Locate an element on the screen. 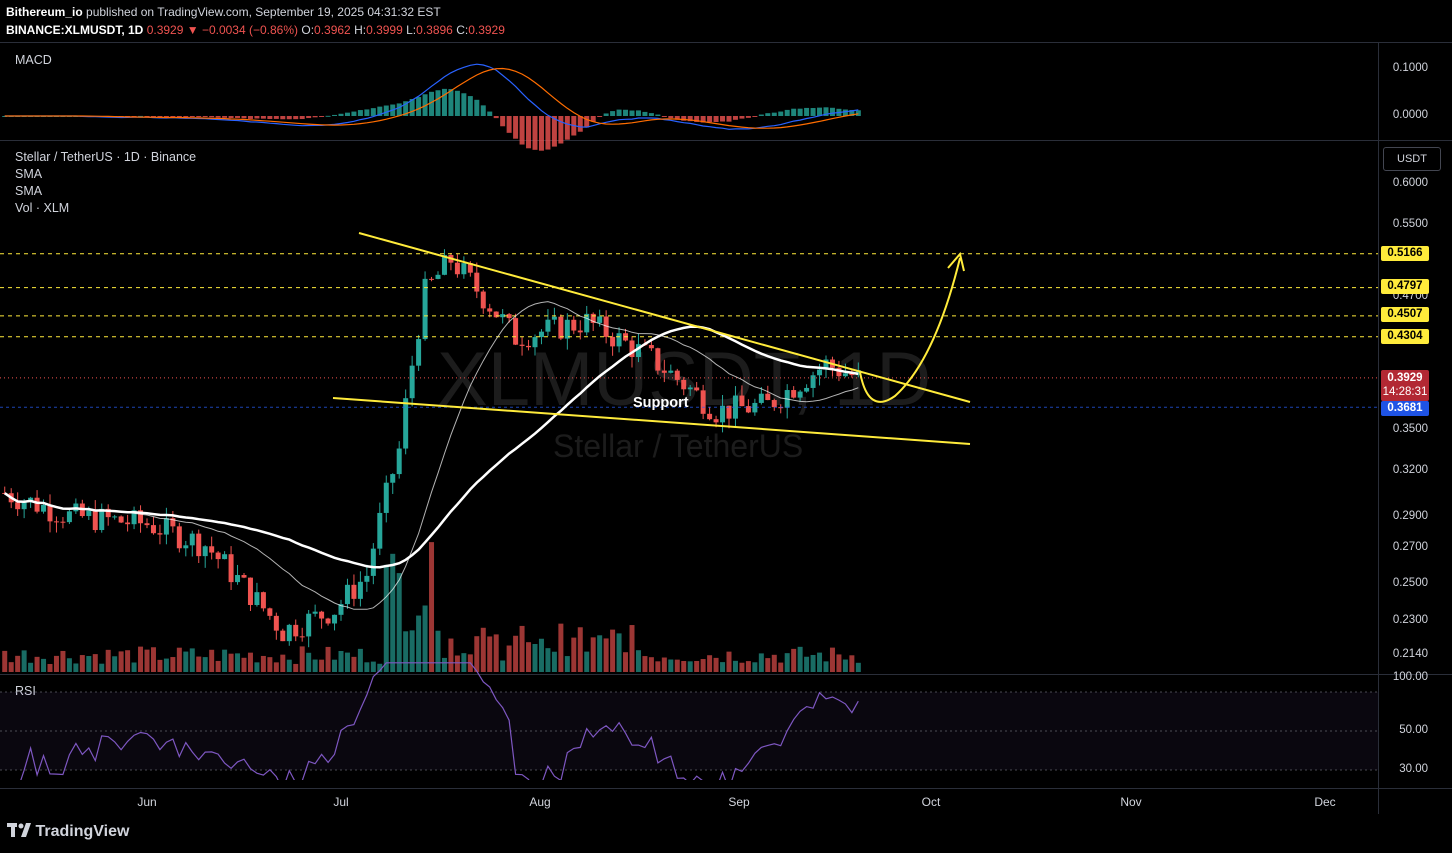  price-axis-separator is located at coordinates (1378, 428).